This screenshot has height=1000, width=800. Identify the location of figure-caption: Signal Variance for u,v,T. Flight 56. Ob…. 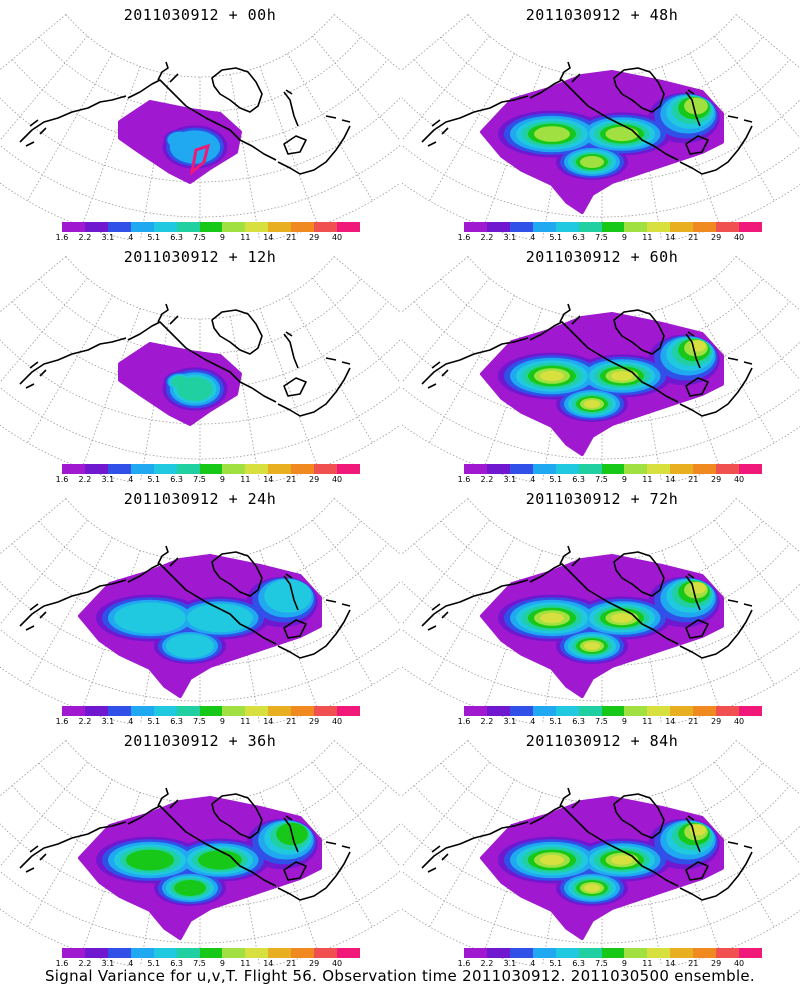
(400, 976).